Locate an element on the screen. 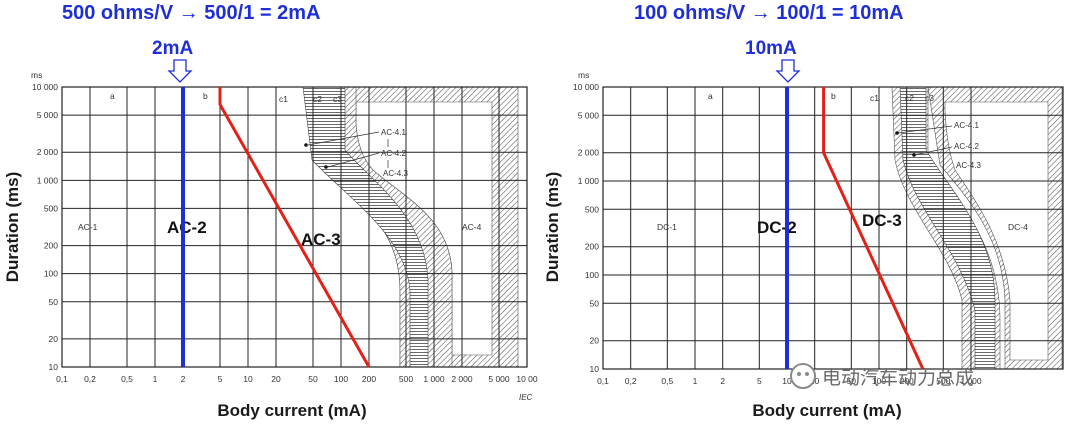 Image resolution: width=1080 pixels, height=424 pixels. chart-ac-x-tick-label: 0,1 is located at coordinates (62, 379).